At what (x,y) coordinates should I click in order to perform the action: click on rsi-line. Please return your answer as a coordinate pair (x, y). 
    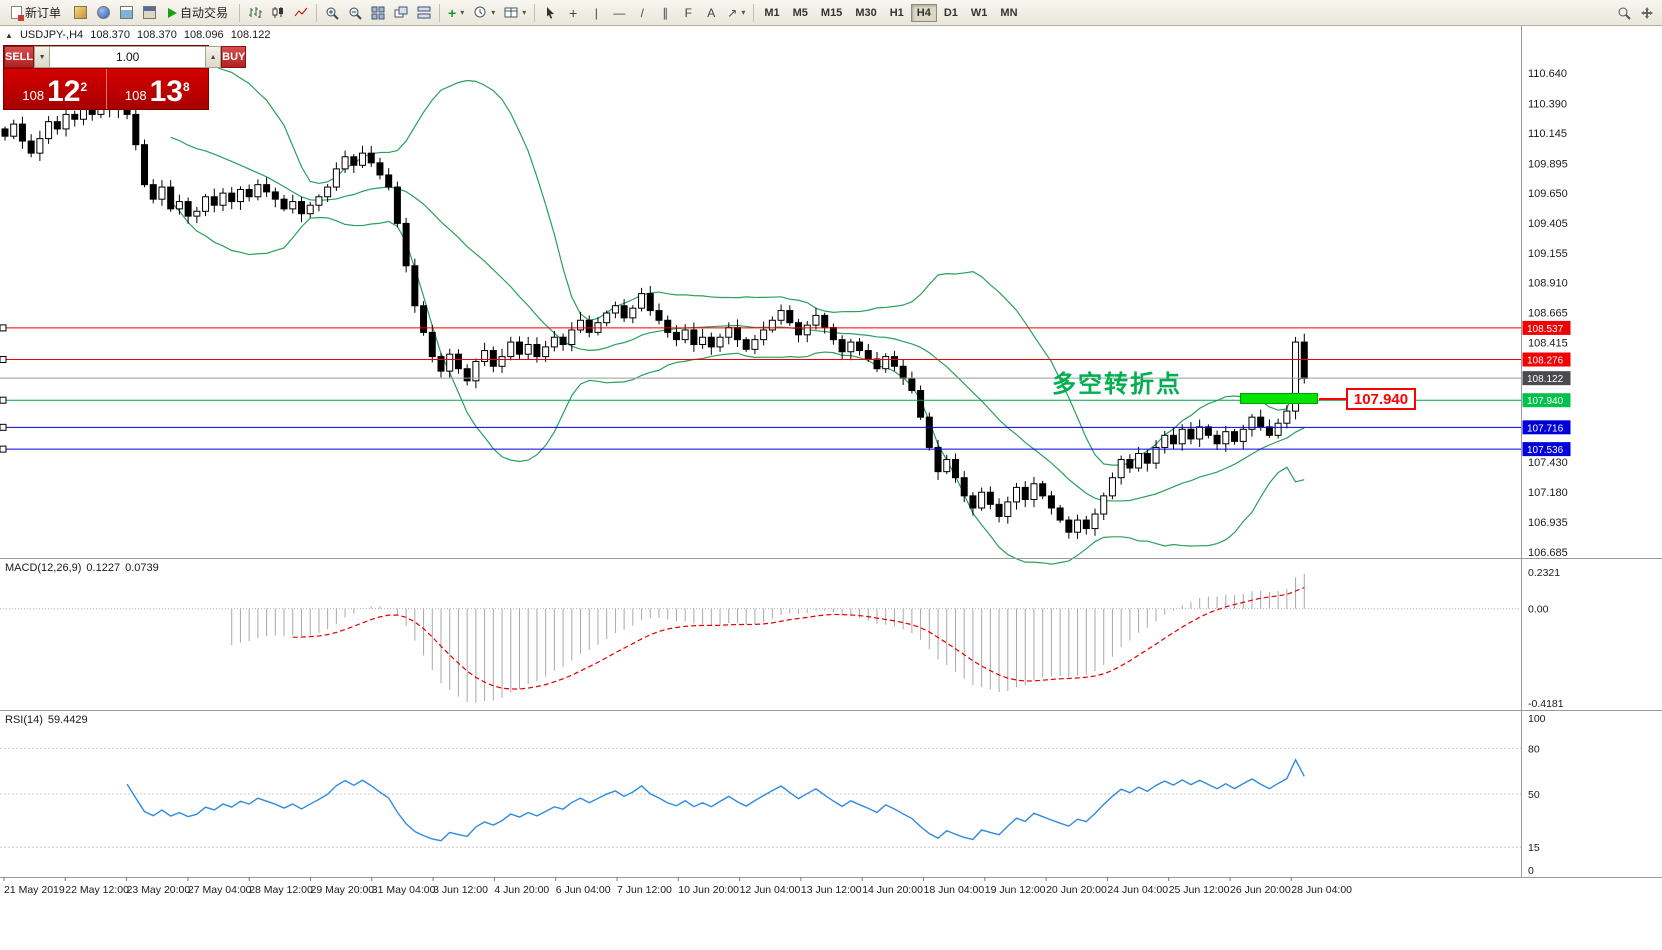
    Looking at the image, I should click on (715, 800).